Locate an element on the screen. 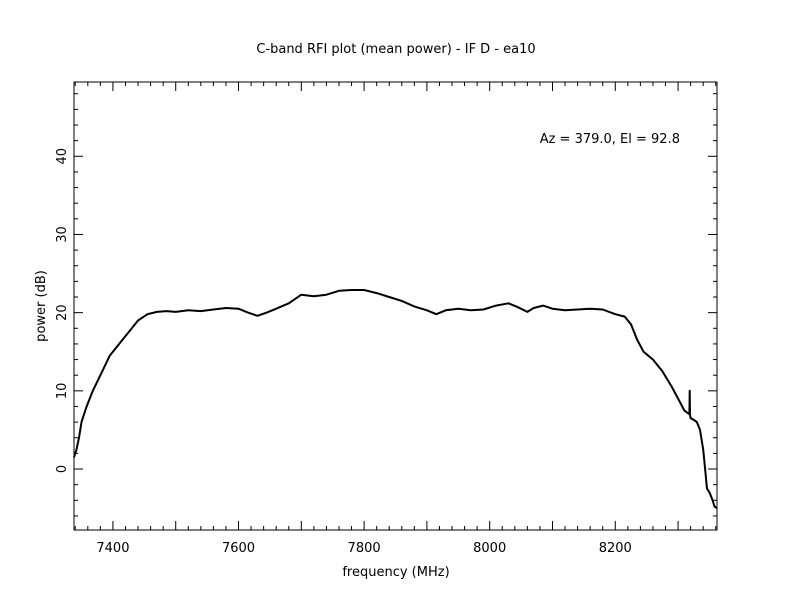 This screenshot has height=612, width=792. x-axis-label: frequency (MHz) is located at coordinates (395, 572).